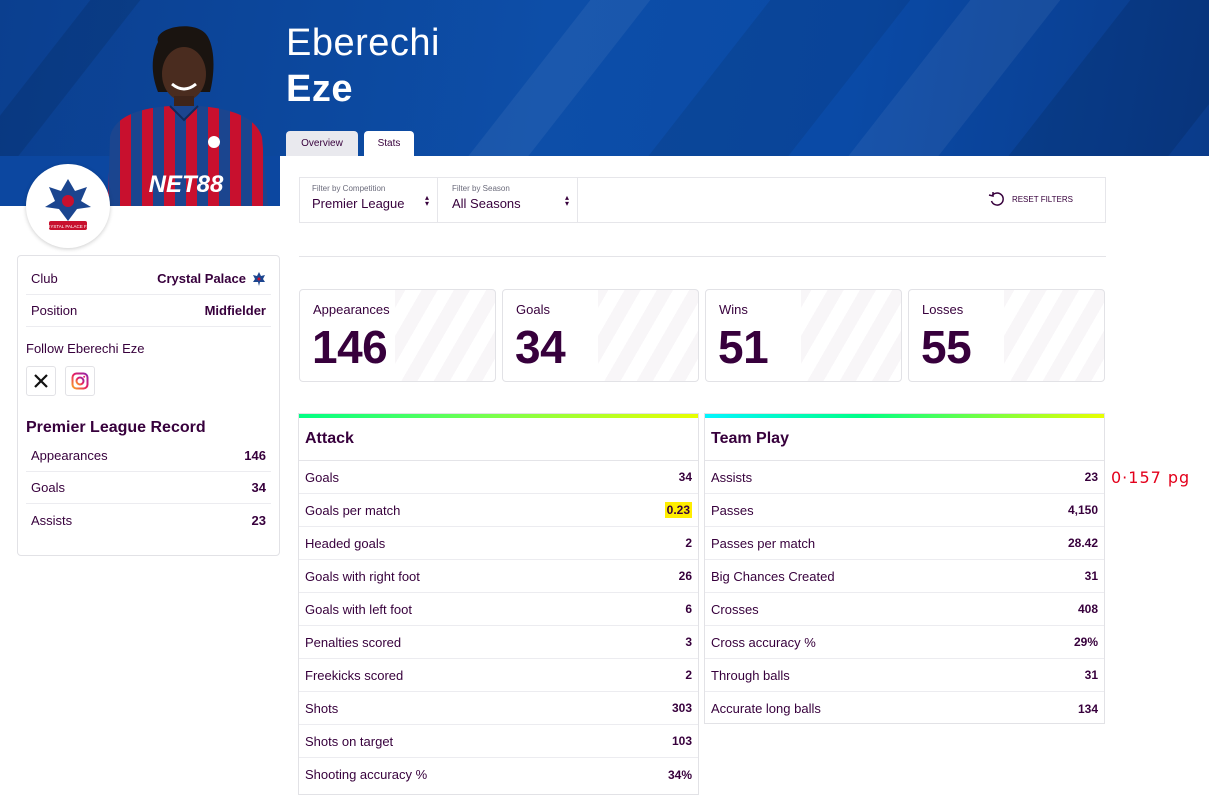 This screenshot has height=795, width=1209. I want to click on reset-filters-button: RESET FILTERS, so click(1030, 199).